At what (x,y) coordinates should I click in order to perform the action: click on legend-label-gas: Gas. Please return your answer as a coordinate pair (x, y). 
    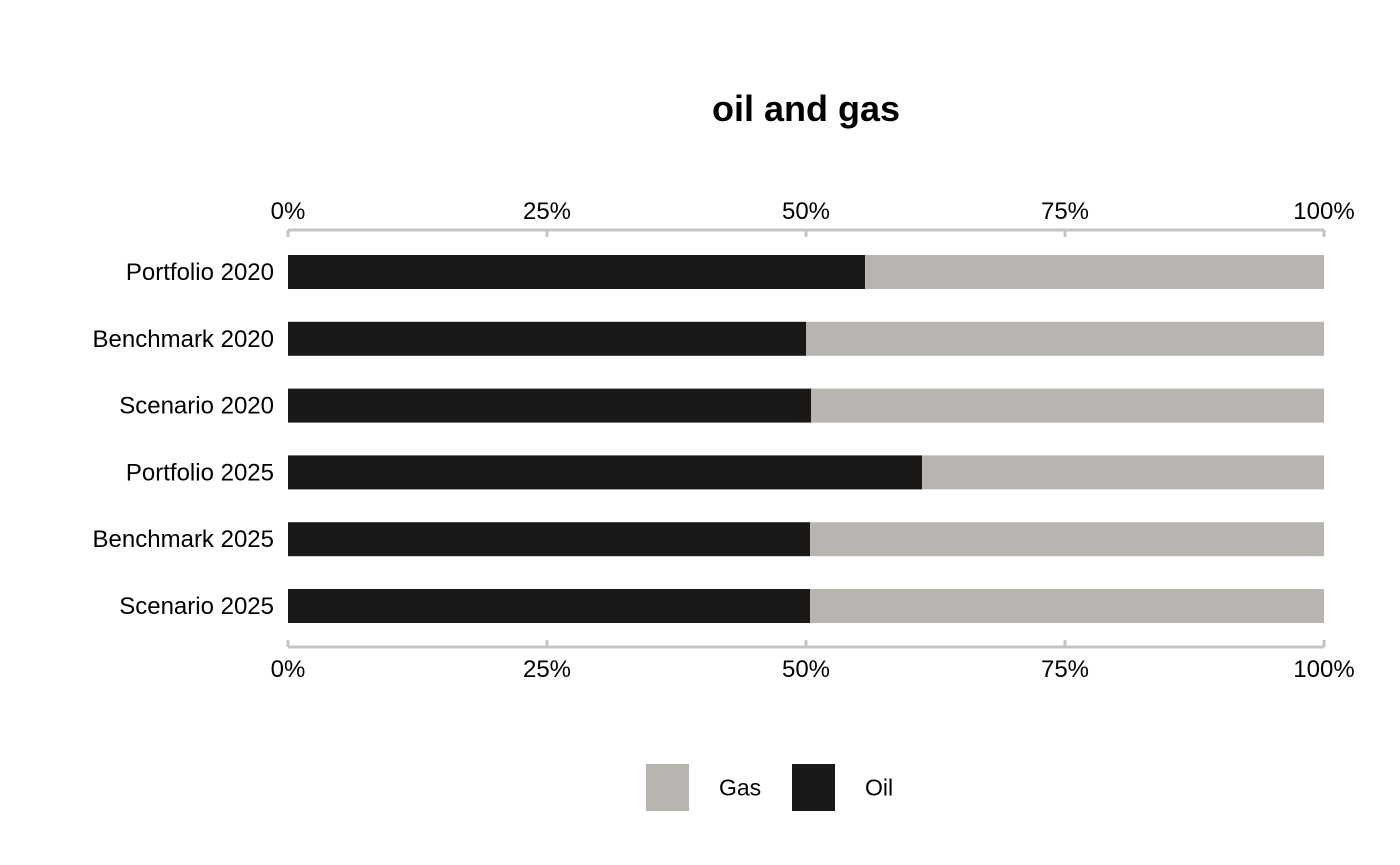
    Looking at the image, I should click on (740, 788).